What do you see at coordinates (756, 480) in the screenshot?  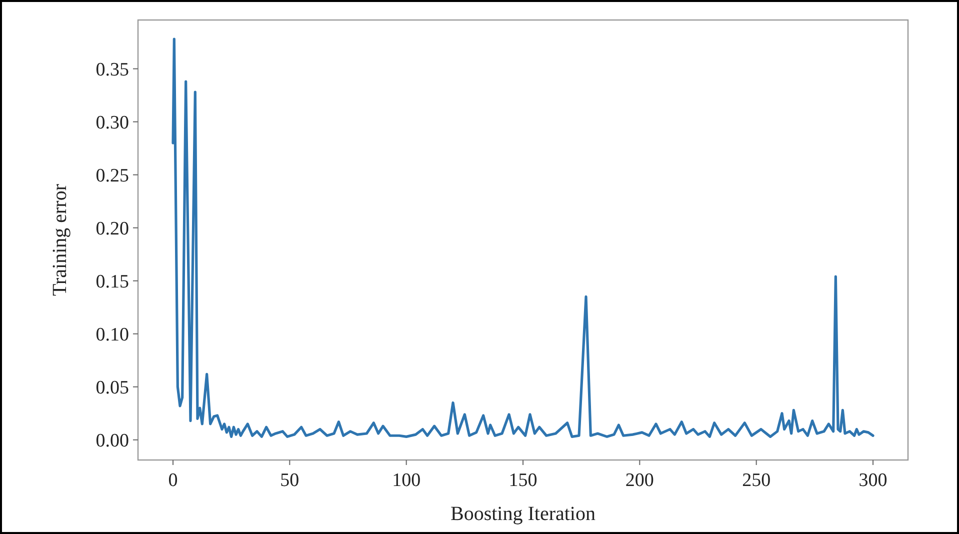 I see `x-tick-label: 250` at bounding box center [756, 480].